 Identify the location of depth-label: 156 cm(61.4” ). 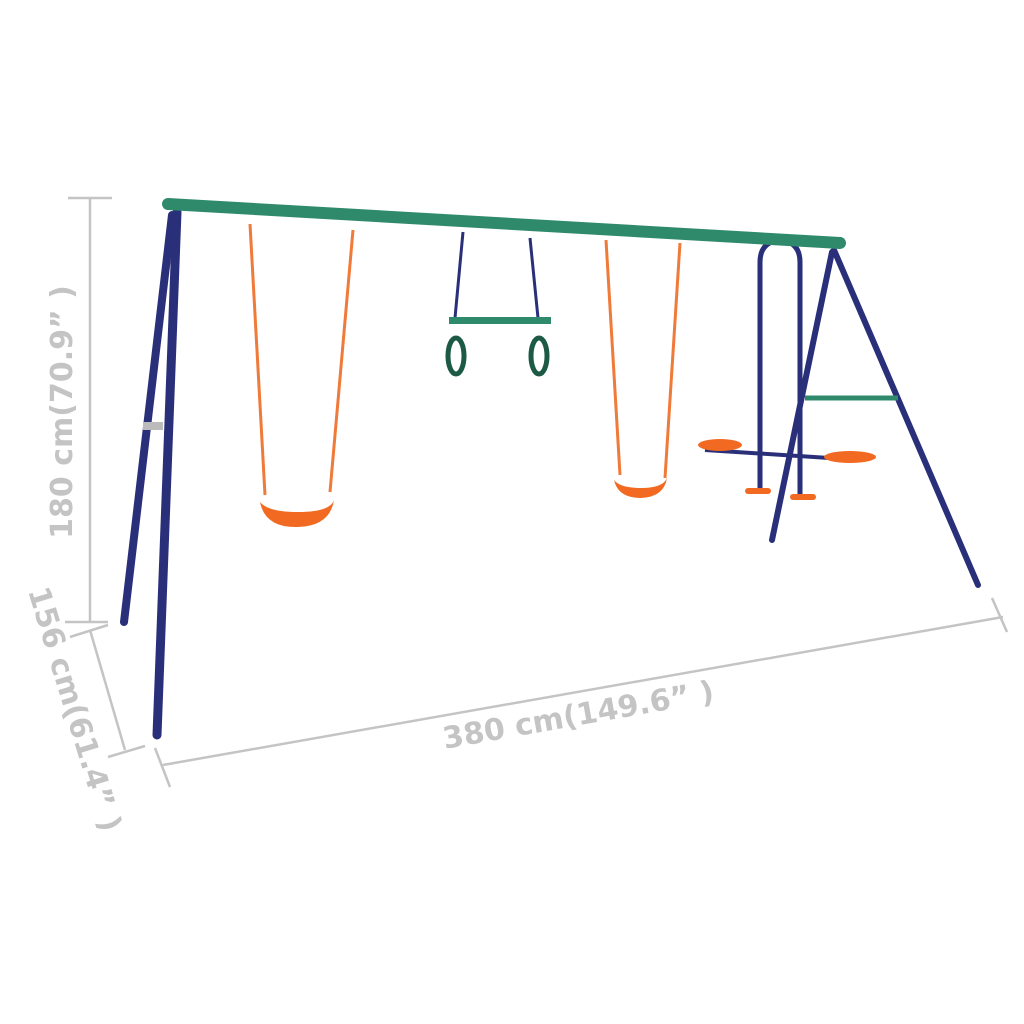
(74, 709).